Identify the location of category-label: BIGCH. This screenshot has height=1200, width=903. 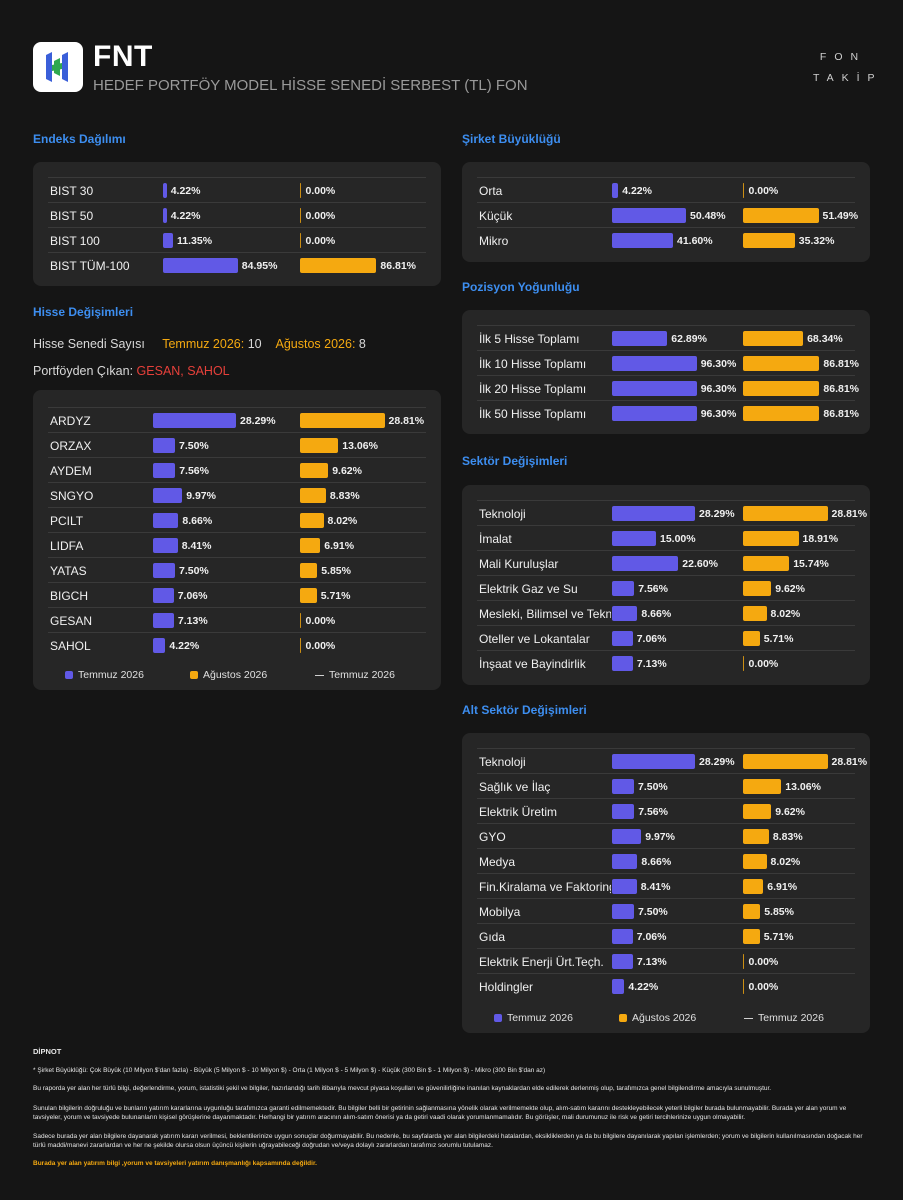
(69, 596).